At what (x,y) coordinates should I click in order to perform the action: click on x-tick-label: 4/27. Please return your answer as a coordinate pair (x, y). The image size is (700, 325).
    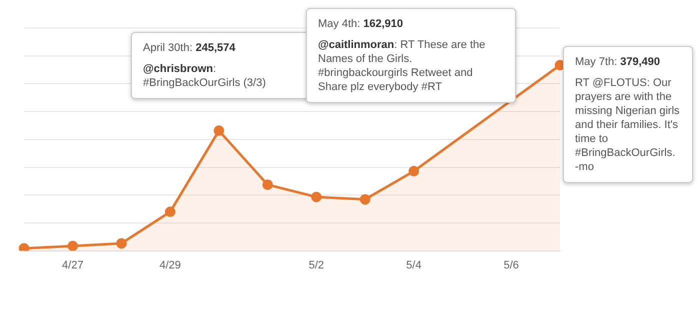
    Looking at the image, I should click on (73, 265).